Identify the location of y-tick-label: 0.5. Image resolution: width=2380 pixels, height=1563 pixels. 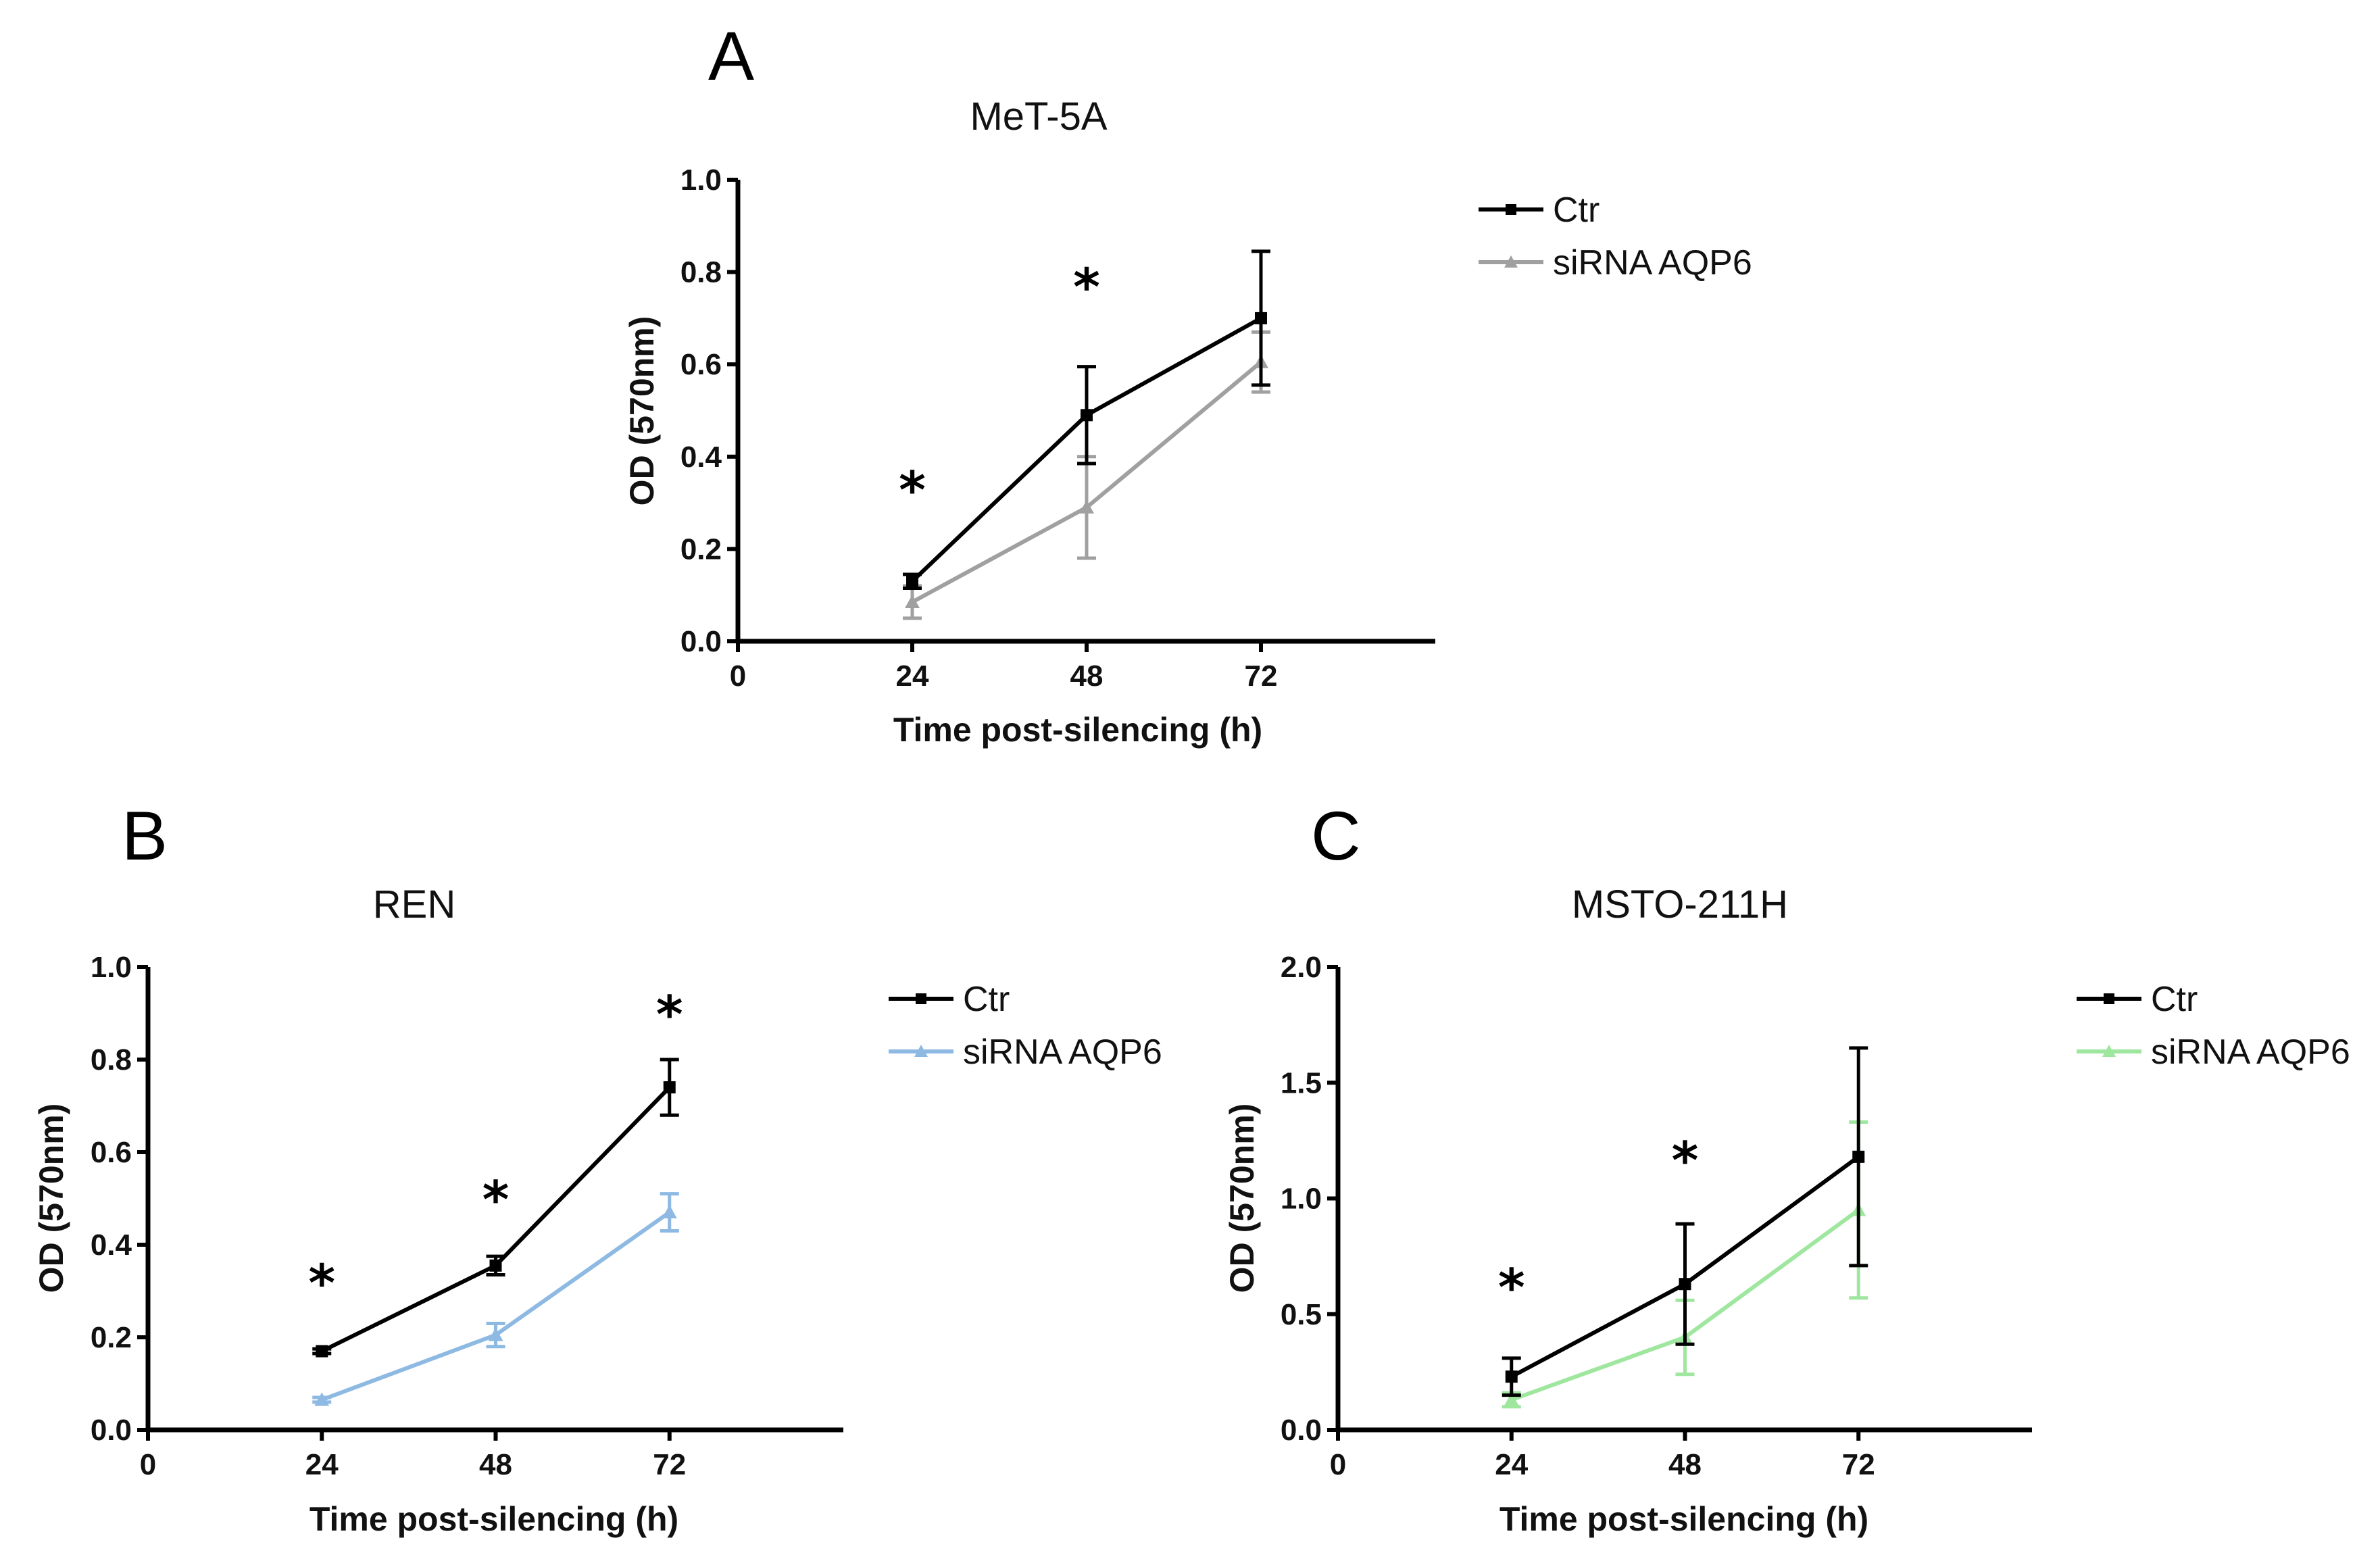
(1301, 1314).